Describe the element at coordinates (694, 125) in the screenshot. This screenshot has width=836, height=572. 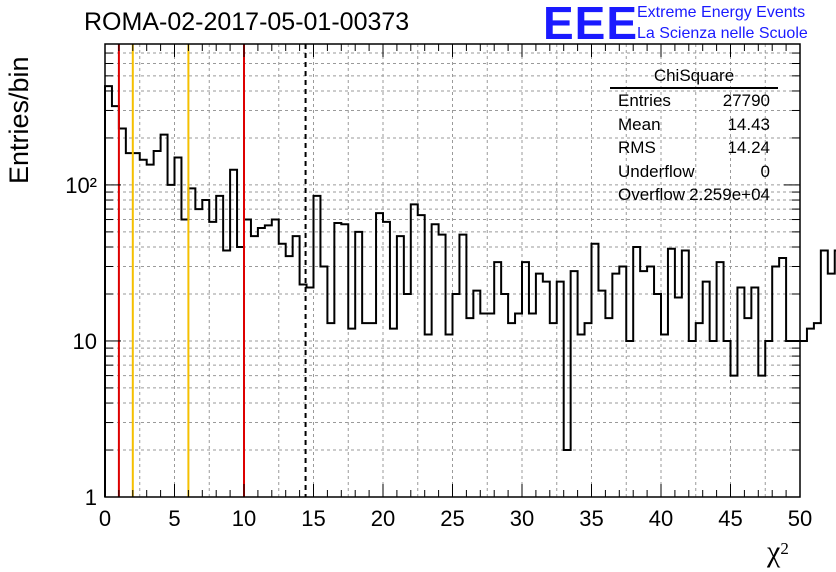
I see `stats-row-mean: Mean 14.43` at that location.